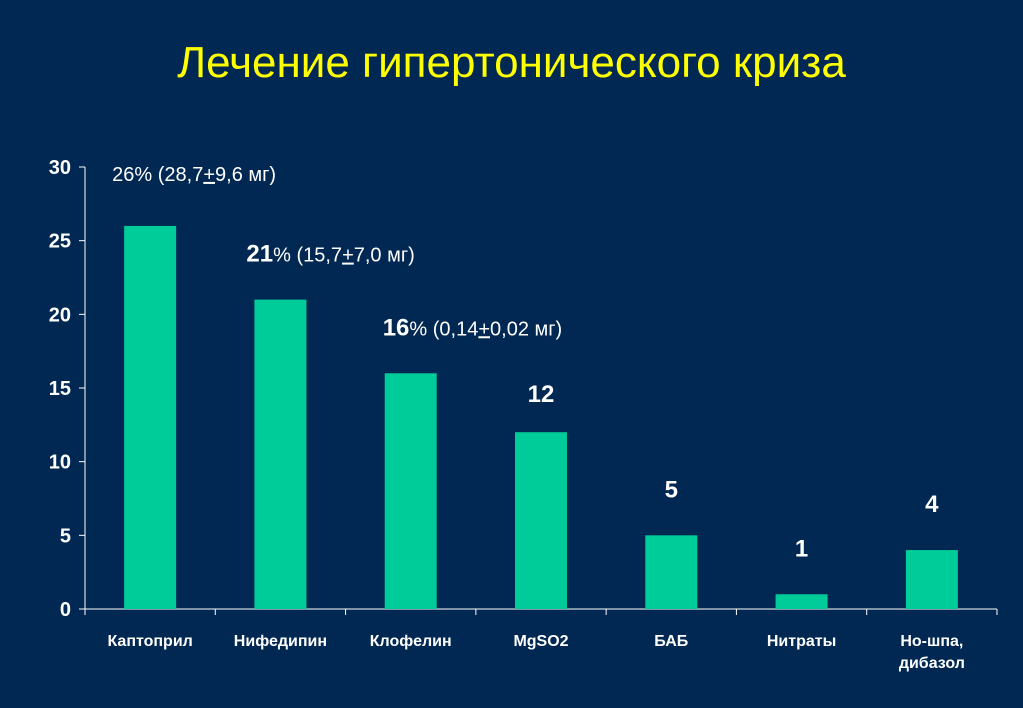 The width and height of the screenshot is (1023, 708). What do you see at coordinates (60, 168) in the screenshot?
I see `y-tick-label: 30` at bounding box center [60, 168].